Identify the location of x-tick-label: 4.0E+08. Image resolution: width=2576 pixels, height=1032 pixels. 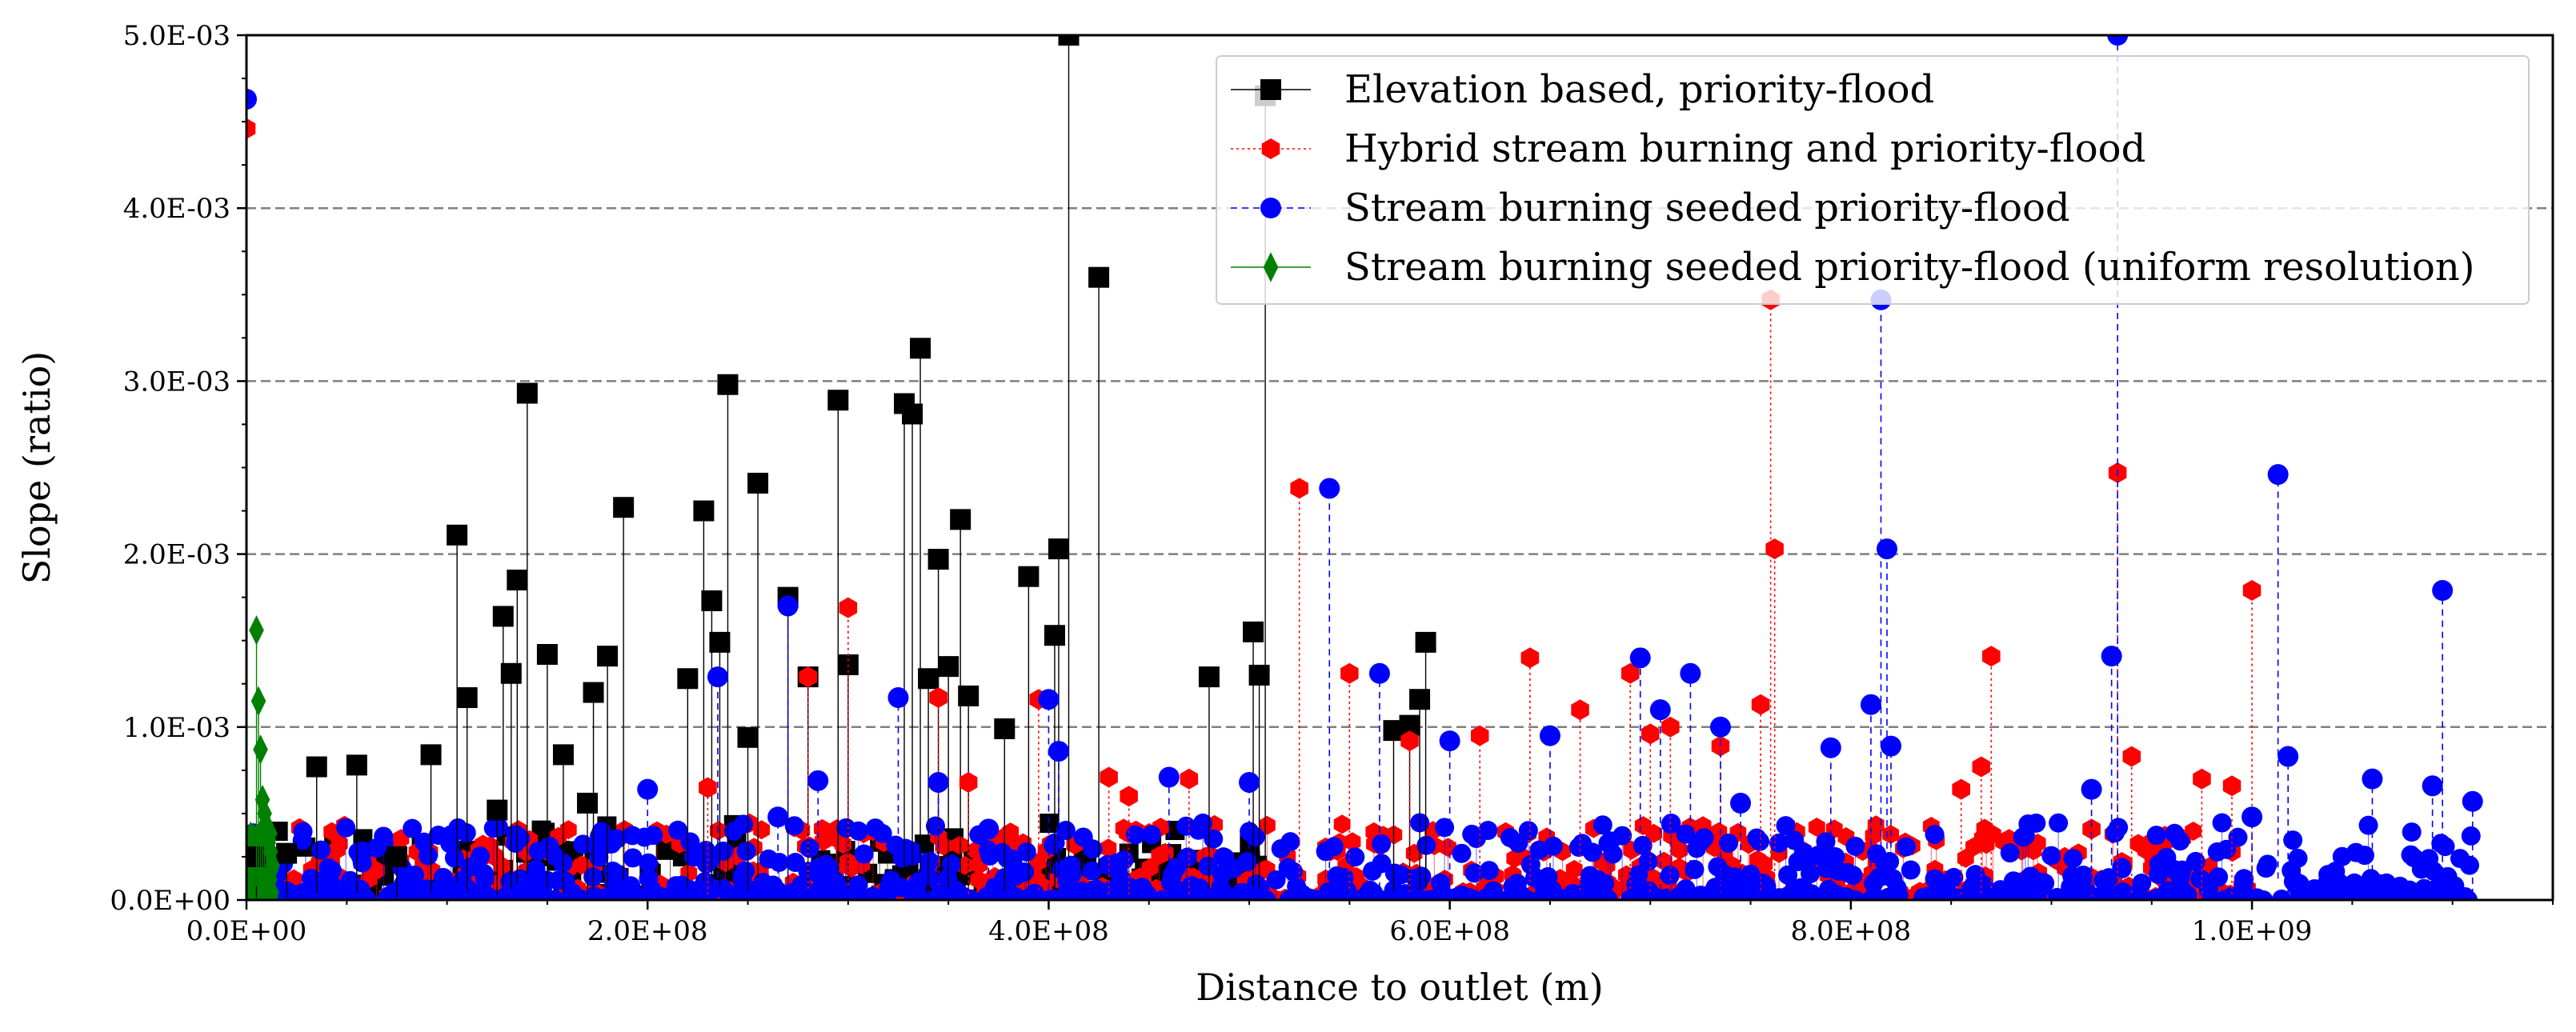
(1048, 931).